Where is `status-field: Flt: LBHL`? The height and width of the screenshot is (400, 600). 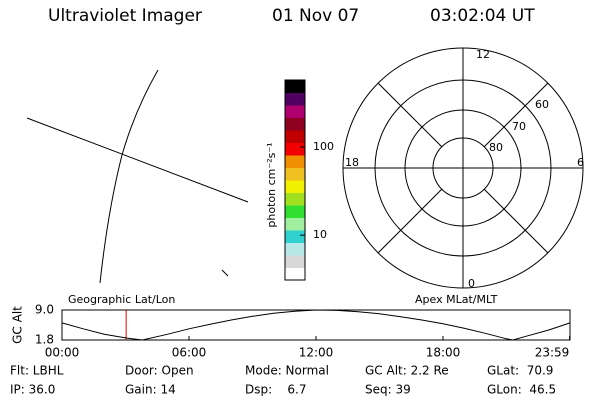 status-field: Flt: LBHL is located at coordinates (37, 371).